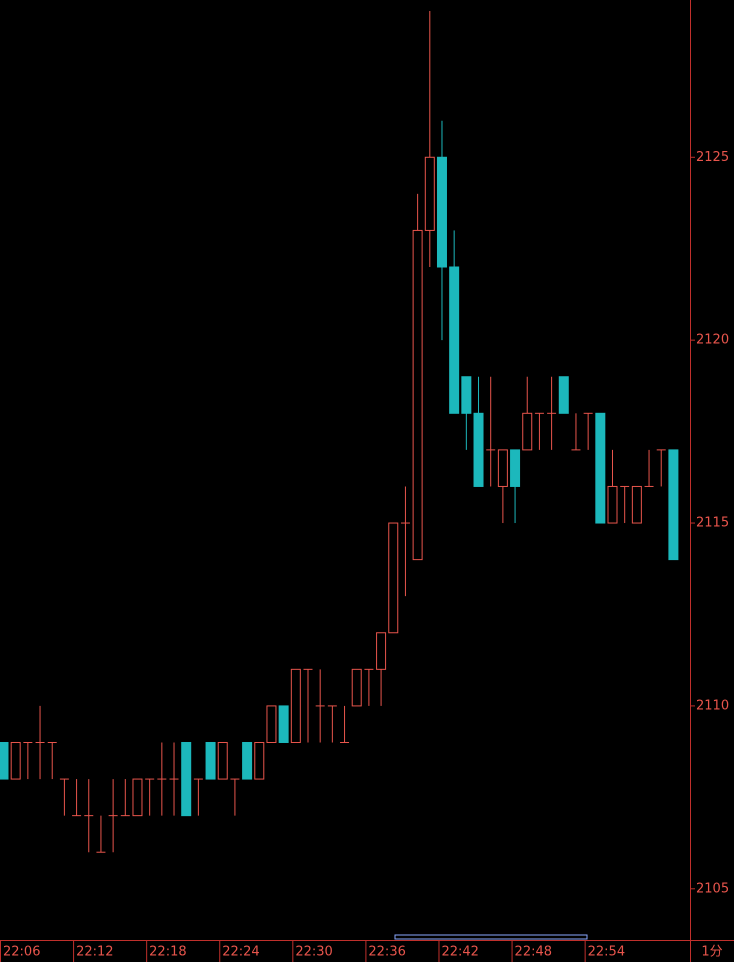 Image resolution: width=734 pixels, height=962 pixels. Describe the element at coordinates (712, 157) in the screenshot. I see `y-tick-label: 2125` at that location.